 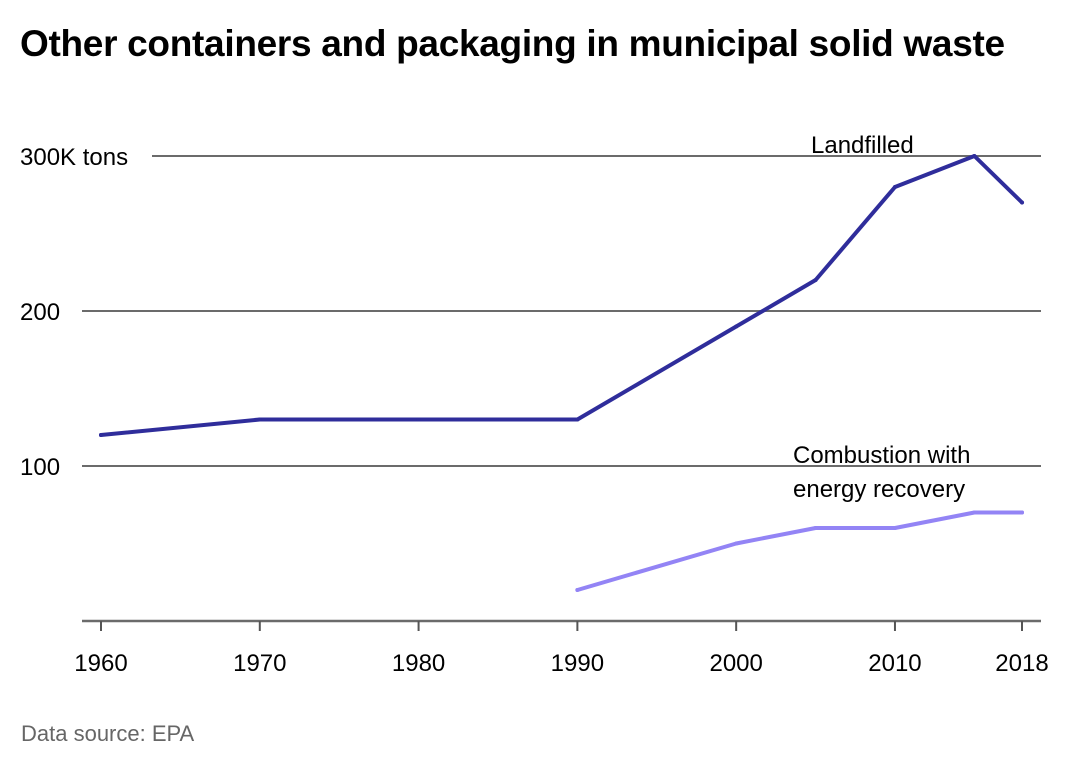 What do you see at coordinates (259, 663) in the screenshot?
I see `x-tick-label: 1970` at bounding box center [259, 663].